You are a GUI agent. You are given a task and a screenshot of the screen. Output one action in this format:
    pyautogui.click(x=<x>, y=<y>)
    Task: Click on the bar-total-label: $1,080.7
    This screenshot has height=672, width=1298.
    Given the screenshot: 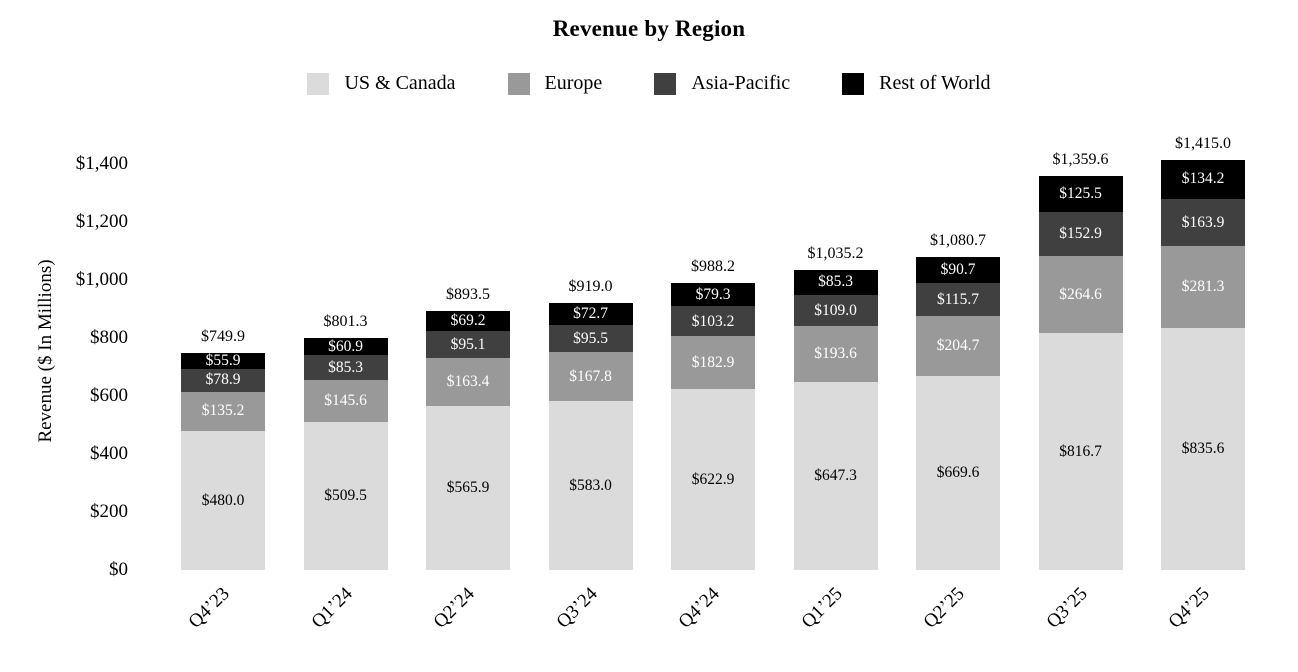 What is the action you would take?
    pyautogui.click(x=958, y=240)
    